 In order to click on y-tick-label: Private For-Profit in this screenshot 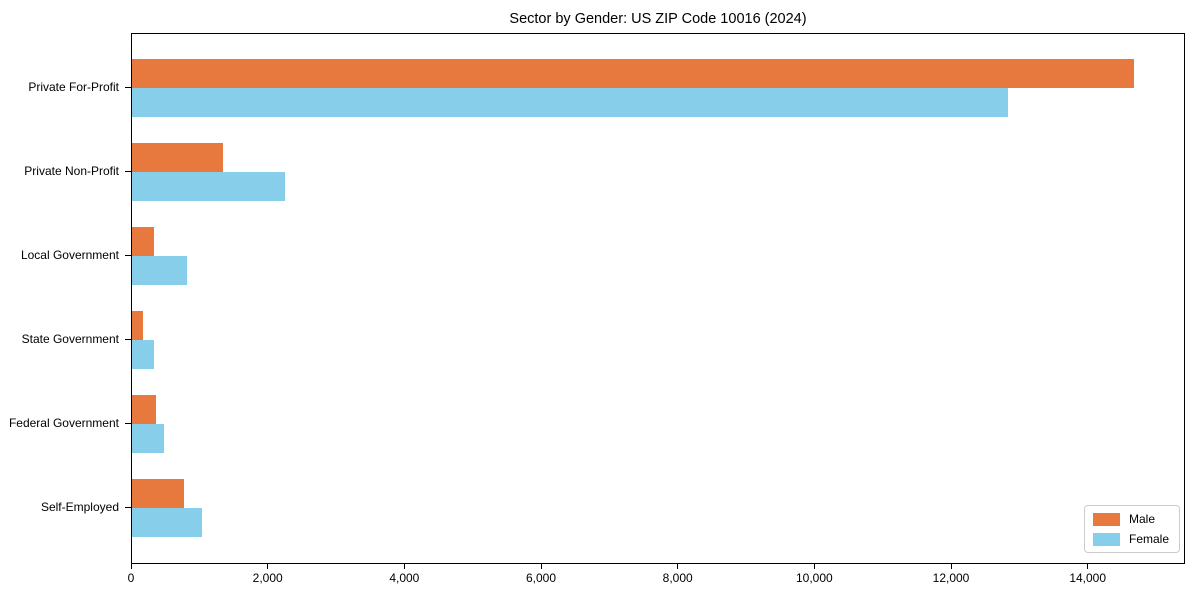, I will do `click(73, 87)`.